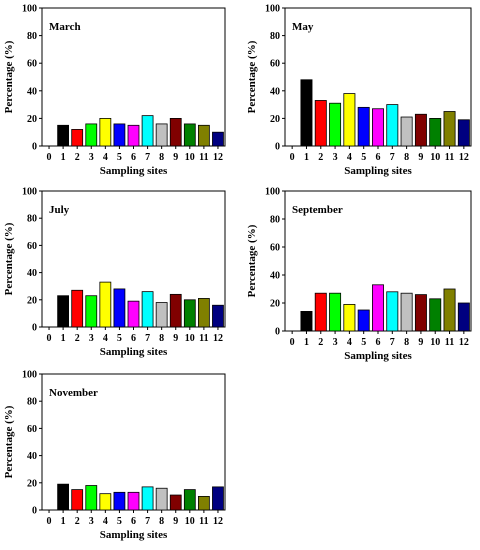  What do you see at coordinates (65, 27) in the screenshot?
I see `chart-title: March` at bounding box center [65, 27].